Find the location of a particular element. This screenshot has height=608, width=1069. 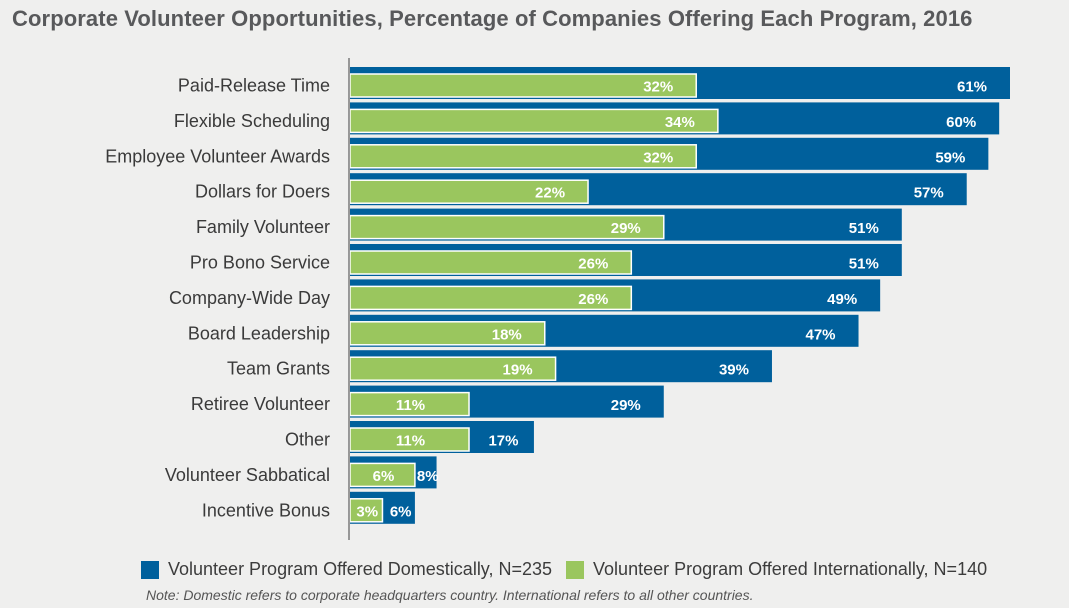

data-label-domestic: 60% is located at coordinates (961, 122).